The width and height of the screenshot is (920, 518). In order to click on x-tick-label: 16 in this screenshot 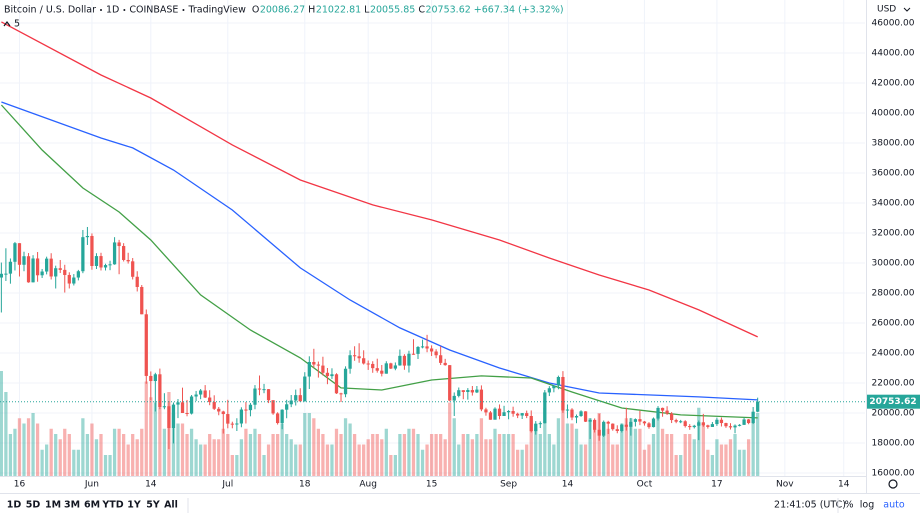, I will do `click(20, 485)`.